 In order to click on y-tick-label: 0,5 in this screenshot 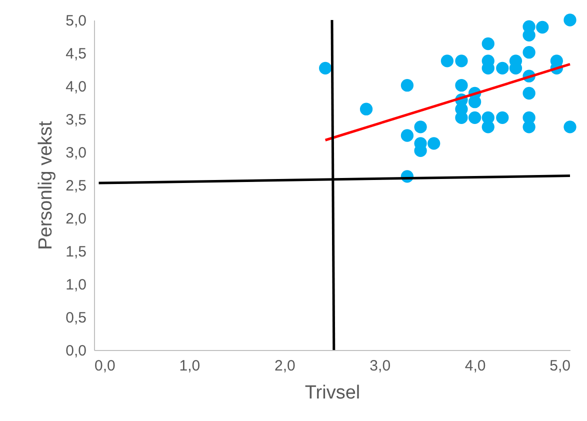, I will do `click(76, 318)`.